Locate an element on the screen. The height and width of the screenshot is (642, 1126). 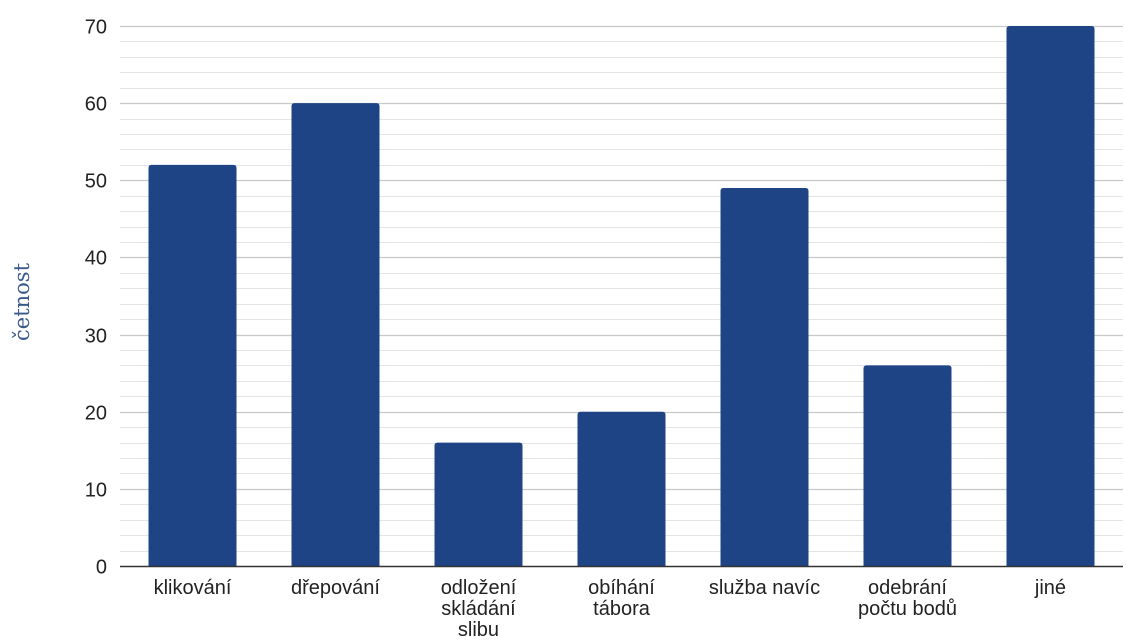
y-tick-label: 0 is located at coordinates (101, 568).